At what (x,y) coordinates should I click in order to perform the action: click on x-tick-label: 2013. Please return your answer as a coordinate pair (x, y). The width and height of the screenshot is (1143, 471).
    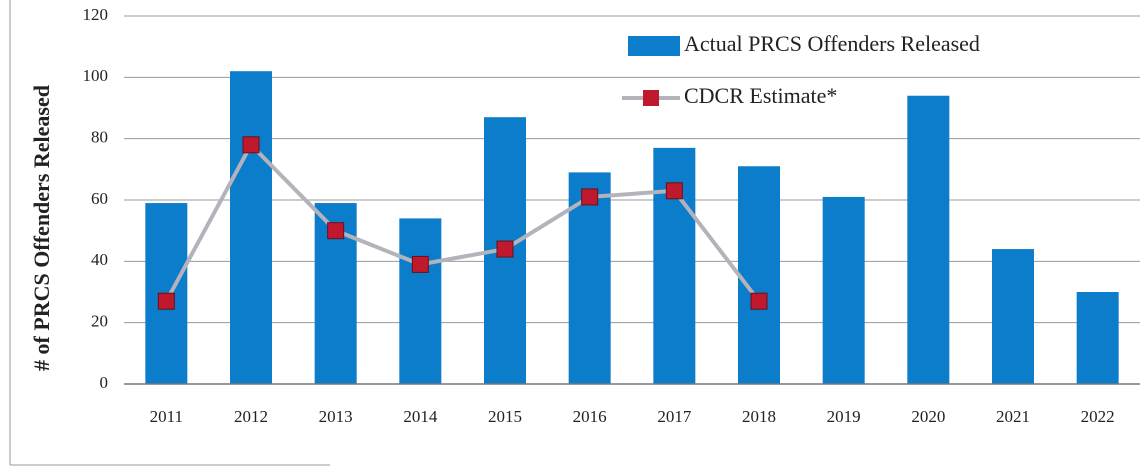
    Looking at the image, I should click on (336, 416).